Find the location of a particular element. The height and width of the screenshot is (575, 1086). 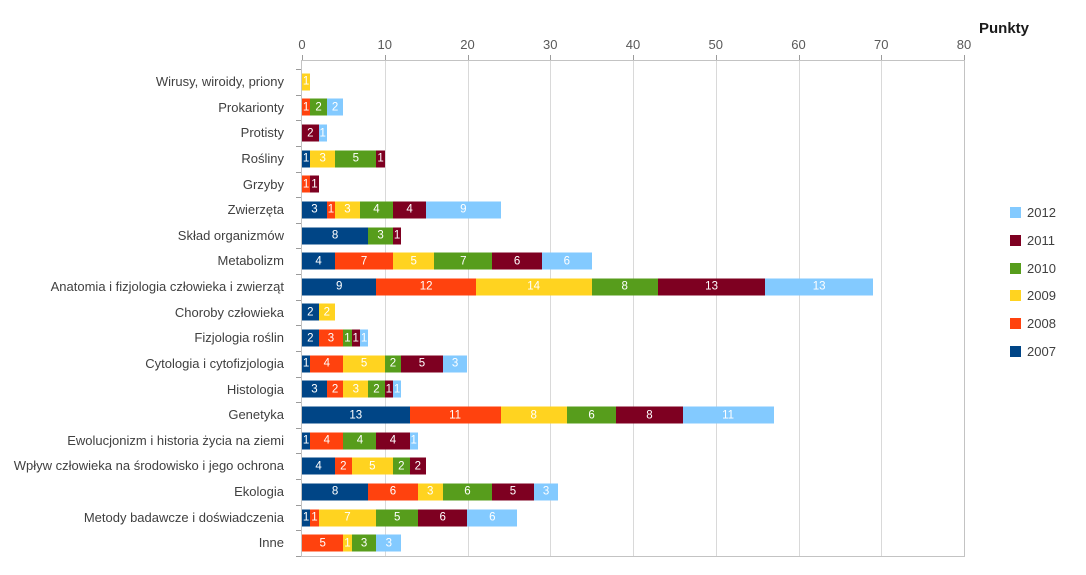

category-label: Rośliny is located at coordinates (262, 158).